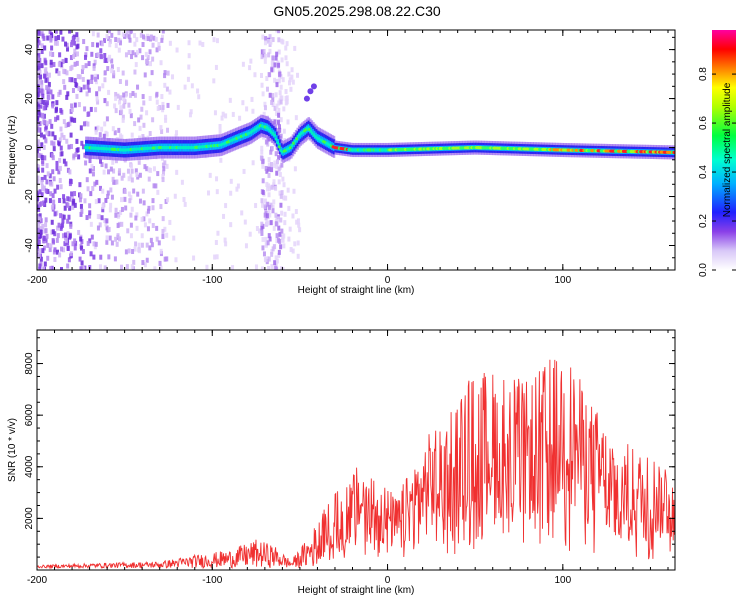  What do you see at coordinates (29, 415) in the screenshot?
I see `snr-ytick-label: 6000` at bounding box center [29, 415].